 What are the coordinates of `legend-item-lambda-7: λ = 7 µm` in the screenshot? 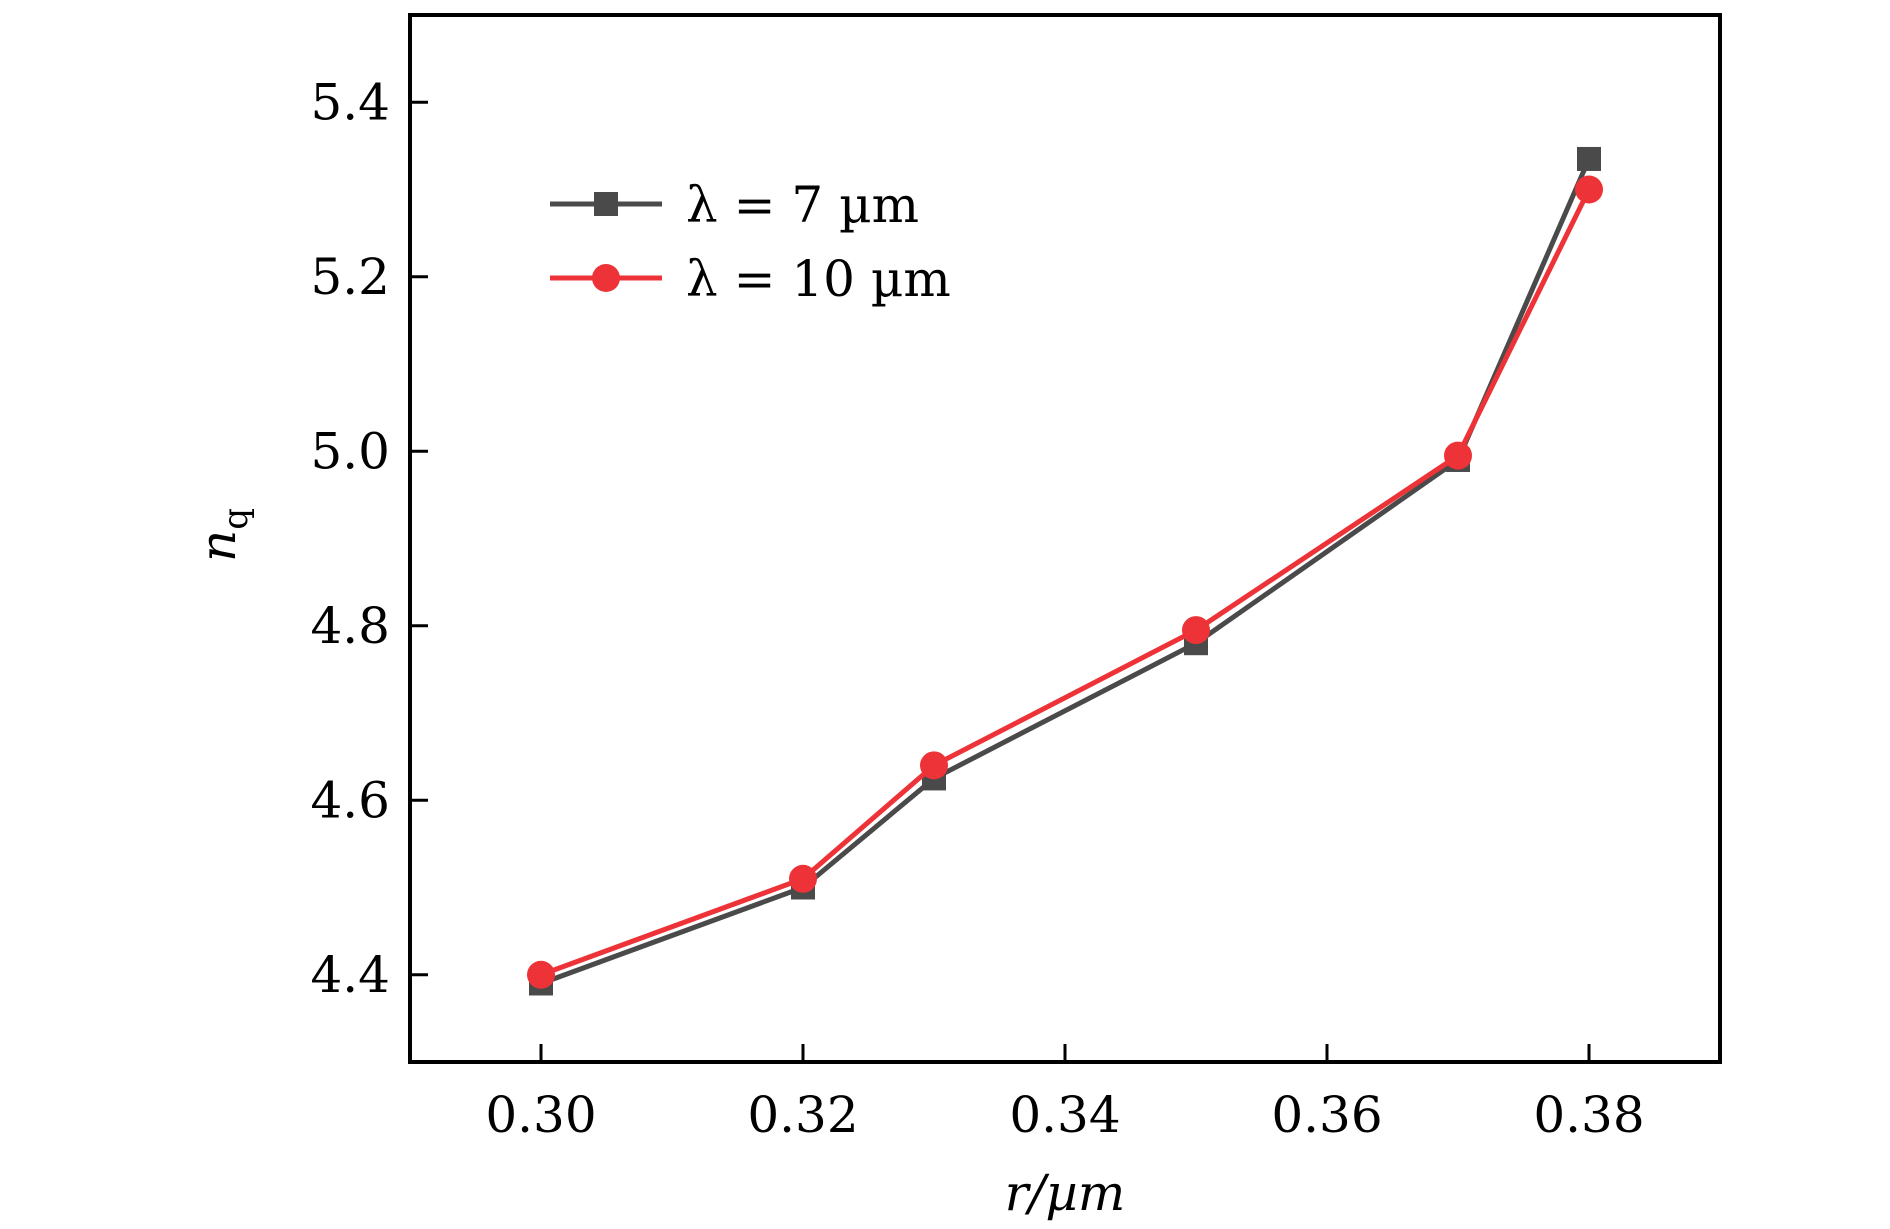 It's located at (734, 205).